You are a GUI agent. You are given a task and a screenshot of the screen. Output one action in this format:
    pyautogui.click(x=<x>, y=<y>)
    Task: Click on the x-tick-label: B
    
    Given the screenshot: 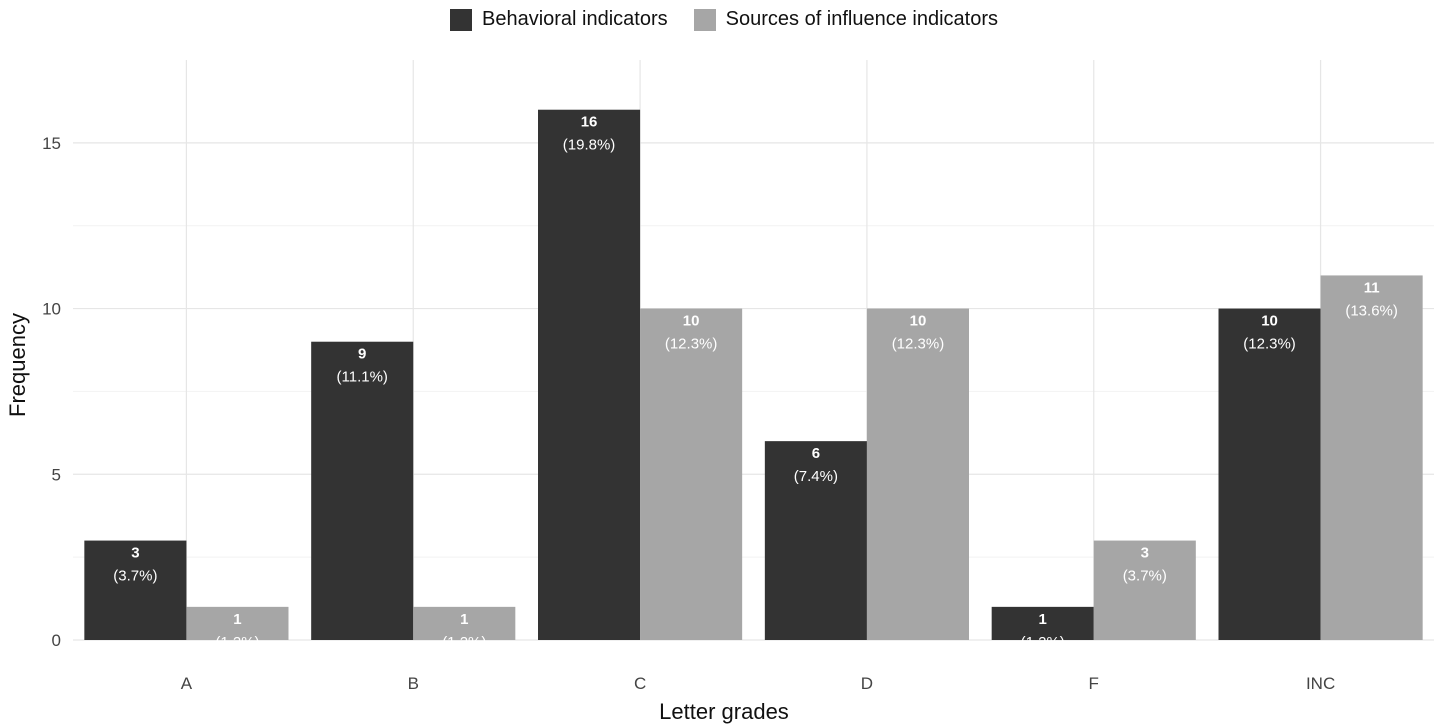 What is the action you would take?
    pyautogui.click(x=413, y=683)
    